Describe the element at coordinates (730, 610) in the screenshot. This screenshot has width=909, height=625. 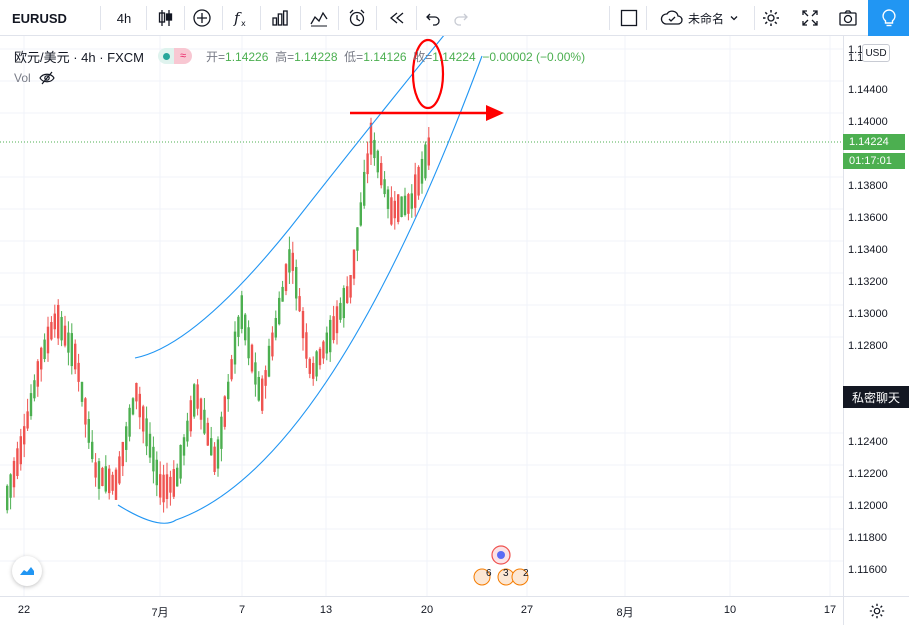
I see `time-tick-label: 10` at that location.